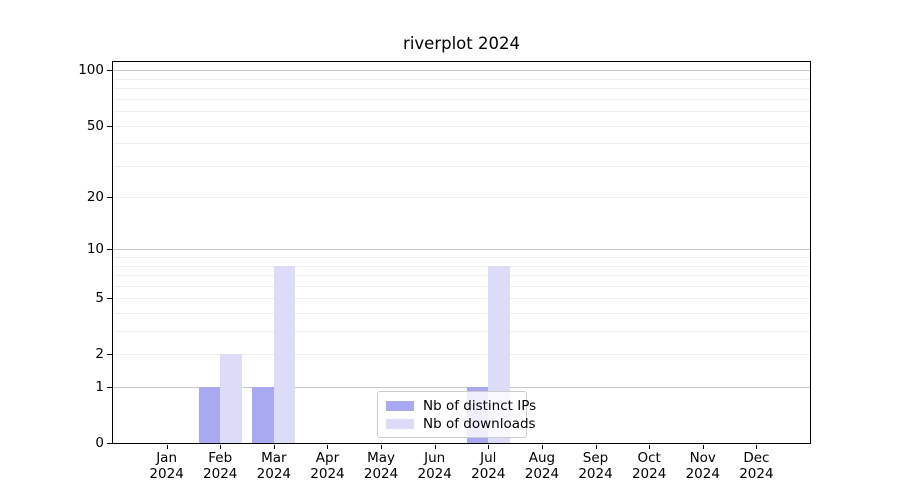 The image size is (900, 500). I want to click on legend-item-distinct-ips: Nb of distinct IPs, so click(461, 406).